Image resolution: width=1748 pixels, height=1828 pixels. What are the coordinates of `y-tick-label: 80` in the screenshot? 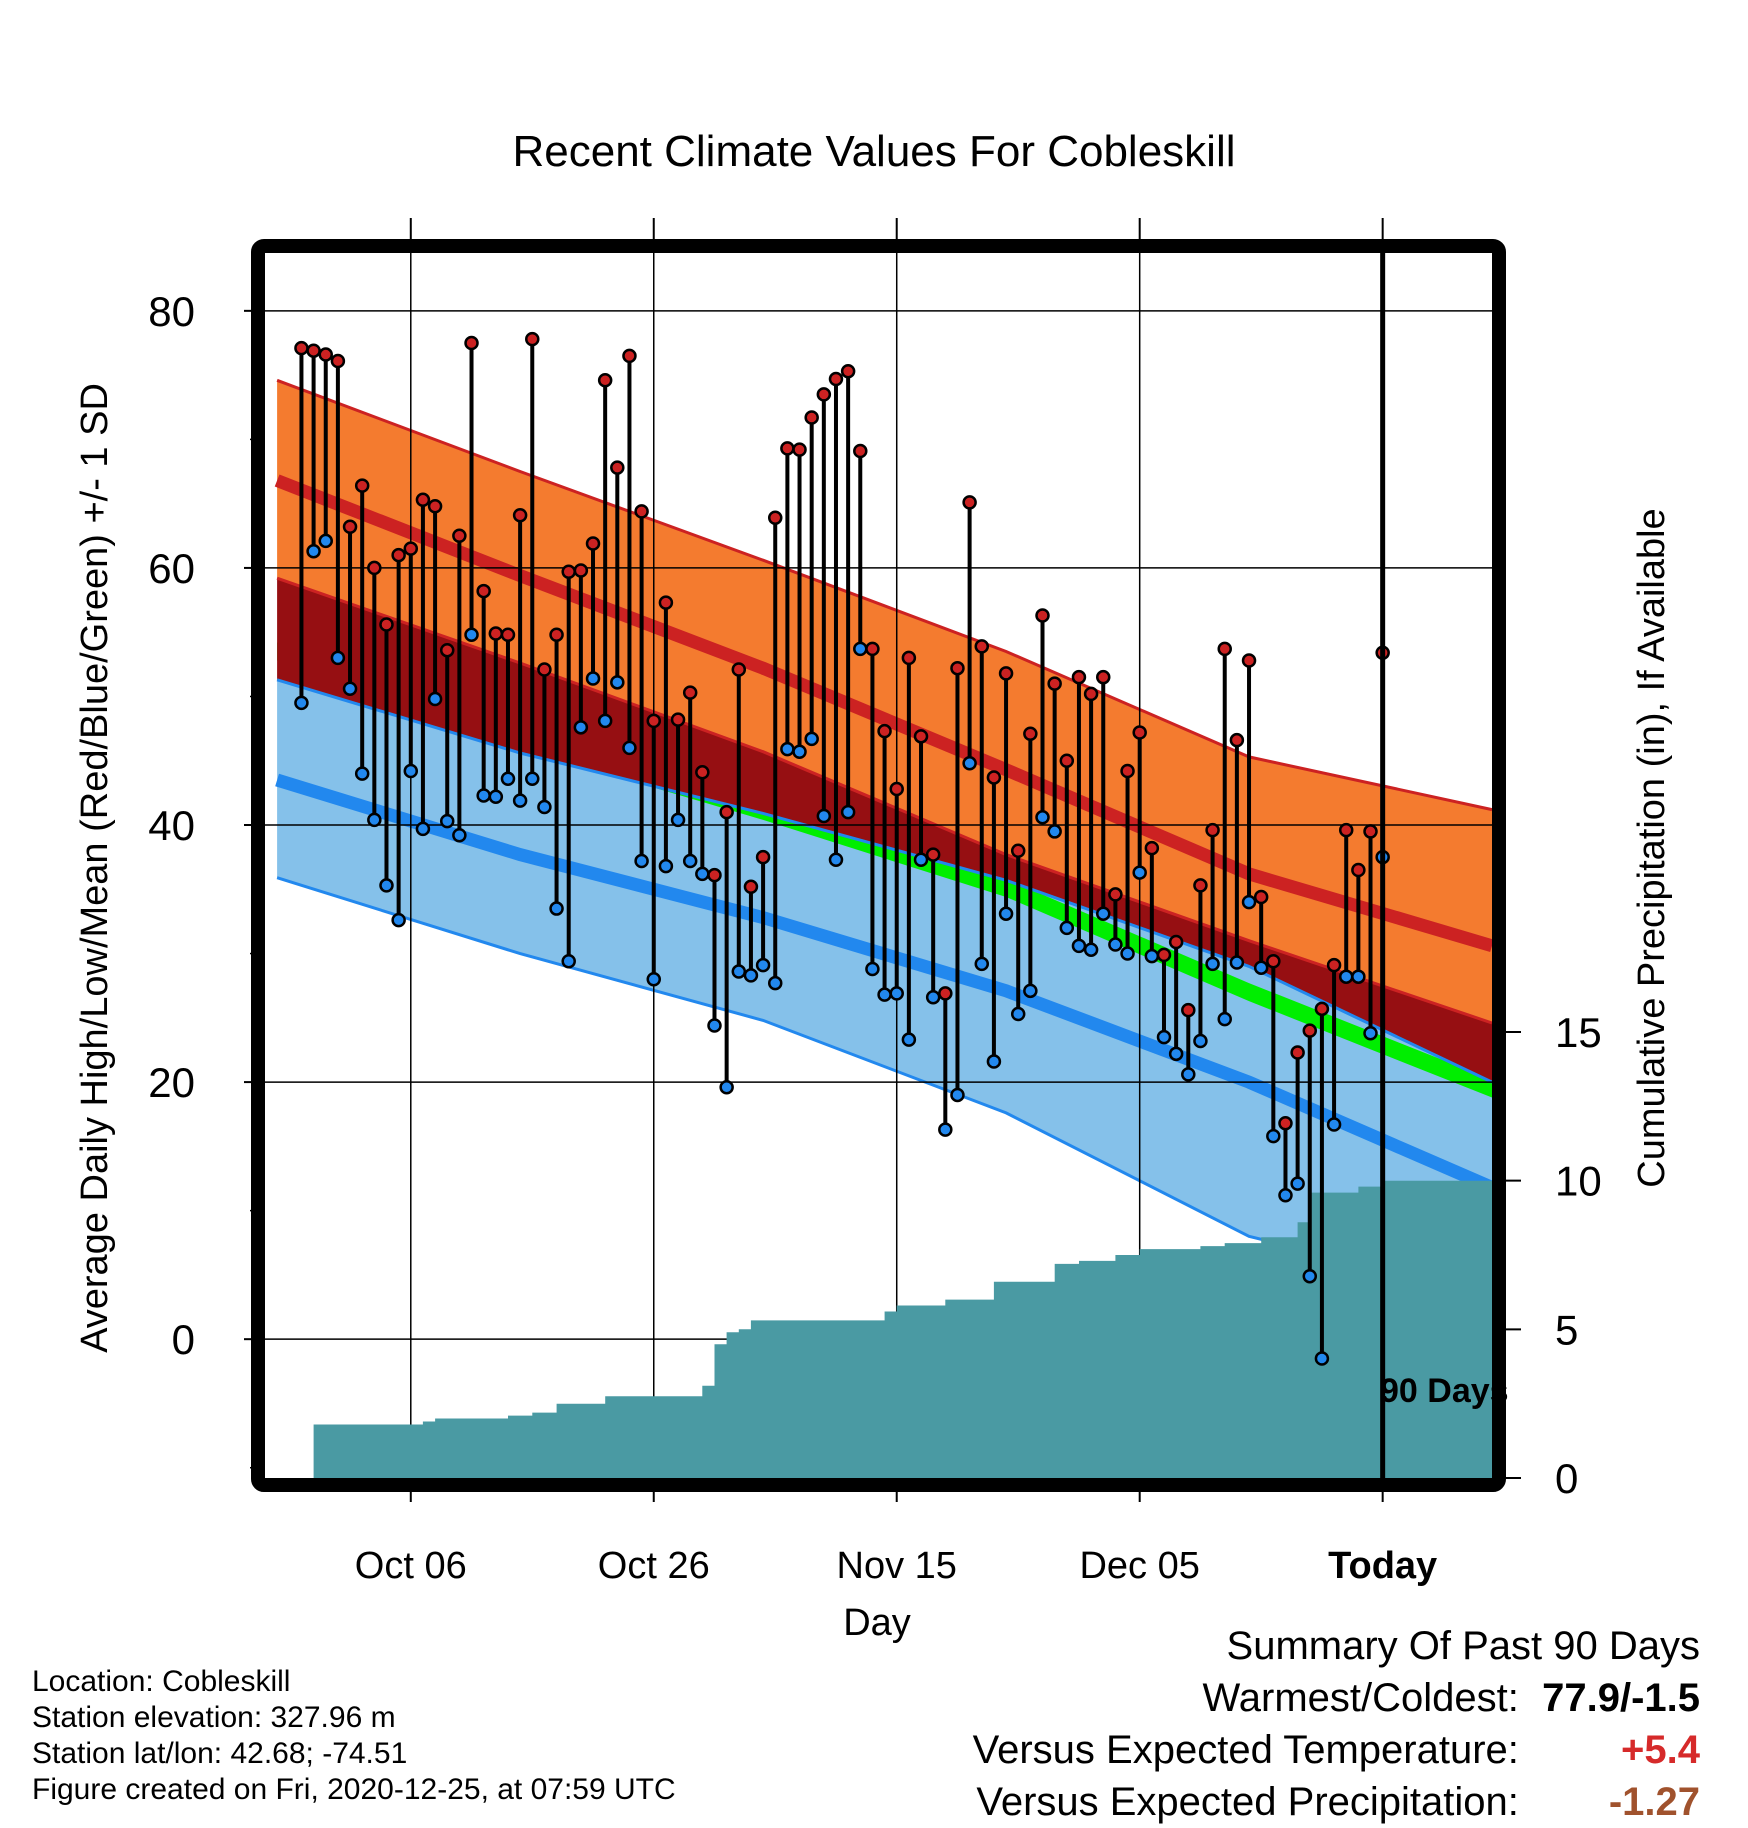 It's located at (171, 311).